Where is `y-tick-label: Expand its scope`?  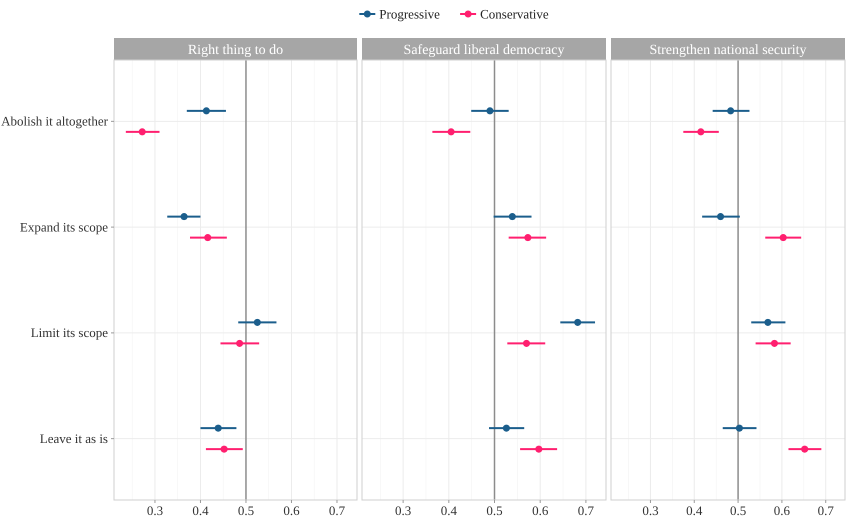
y-tick-label: Expand its scope is located at coordinates (64, 226).